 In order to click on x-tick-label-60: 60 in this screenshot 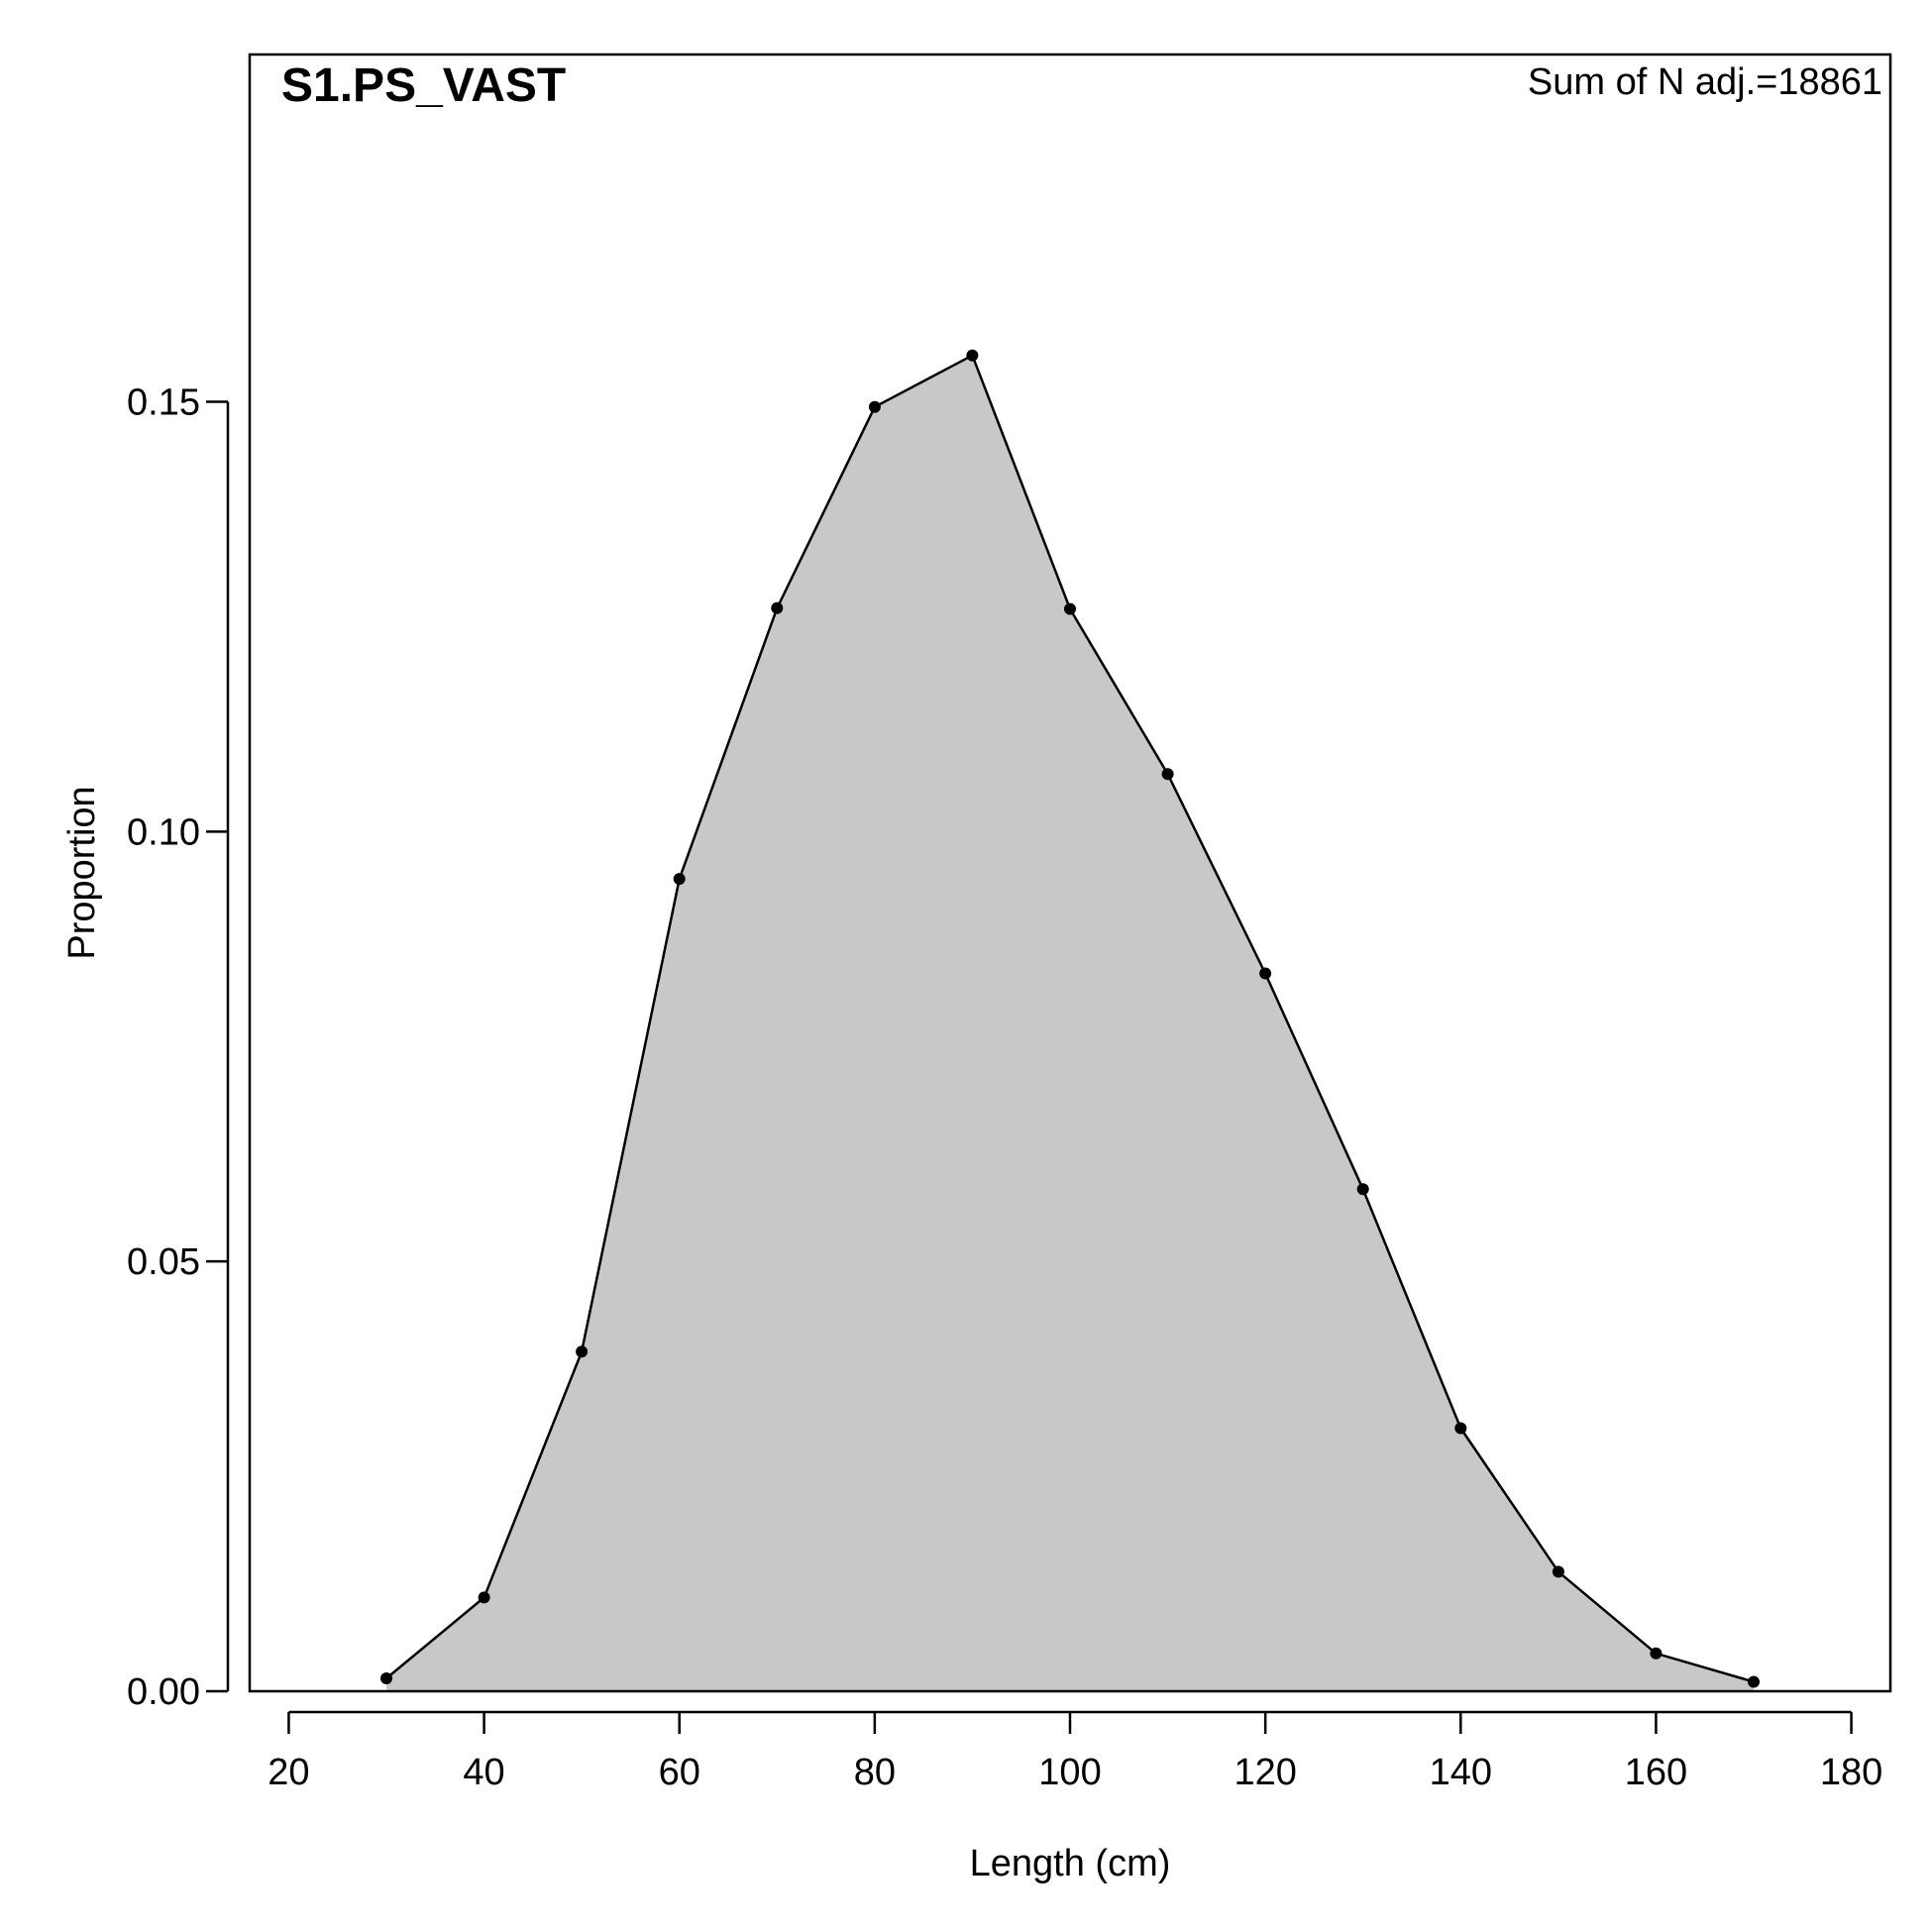, I will do `click(679, 1773)`.